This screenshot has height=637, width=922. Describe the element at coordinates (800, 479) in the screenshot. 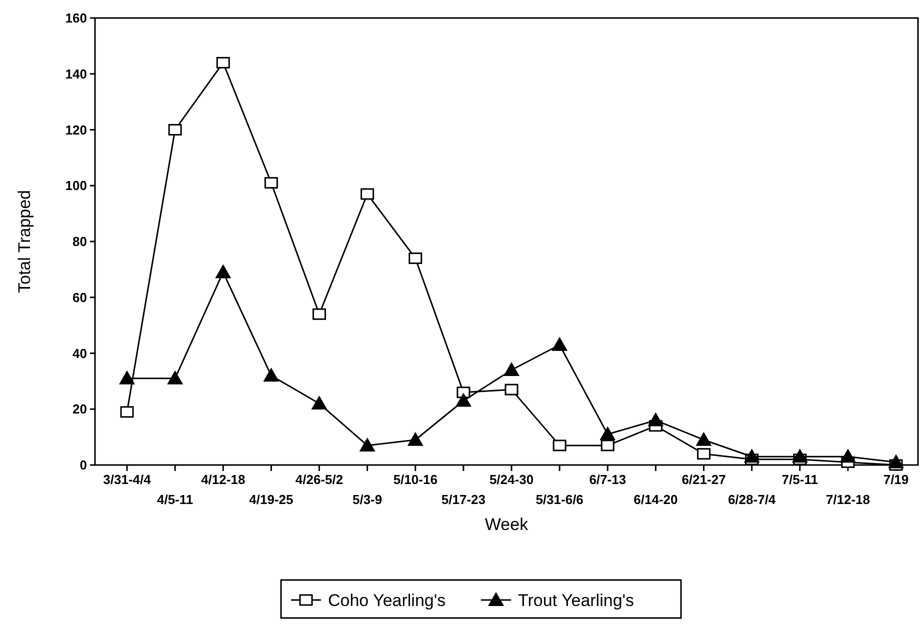

I see `x-tick-label: 7/5-11` at that location.